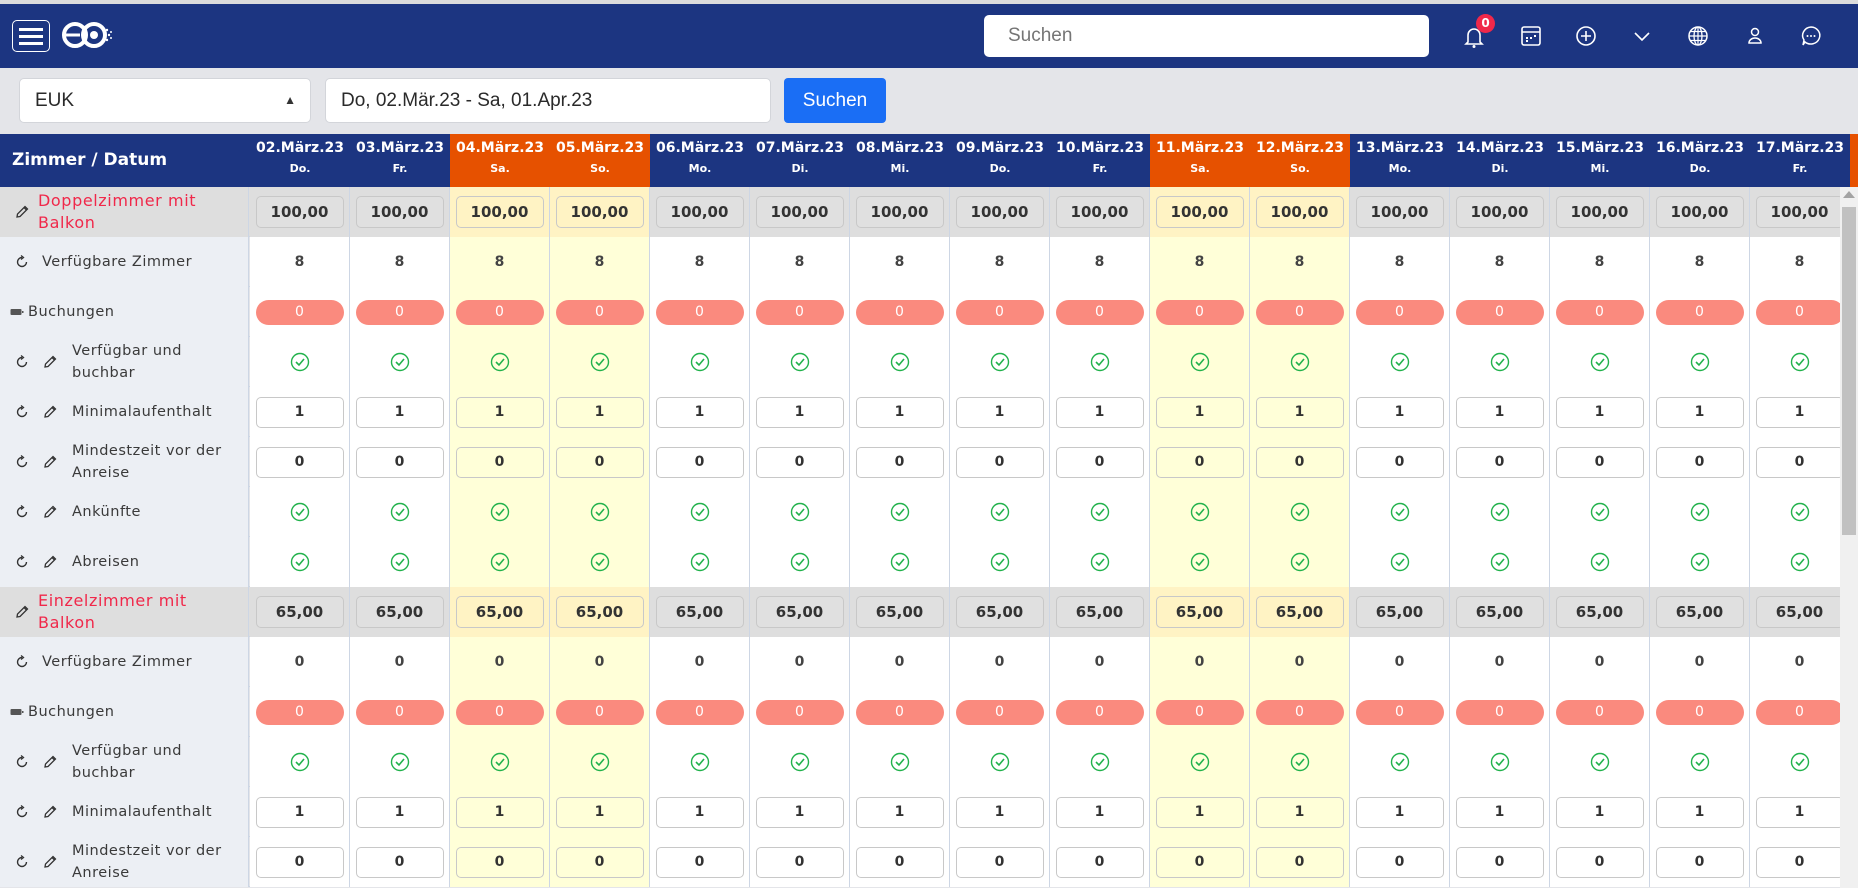 The width and height of the screenshot is (1858, 888). Describe the element at coordinates (1849, 371) in the screenshot. I see `scrollbar-thumb` at that location.